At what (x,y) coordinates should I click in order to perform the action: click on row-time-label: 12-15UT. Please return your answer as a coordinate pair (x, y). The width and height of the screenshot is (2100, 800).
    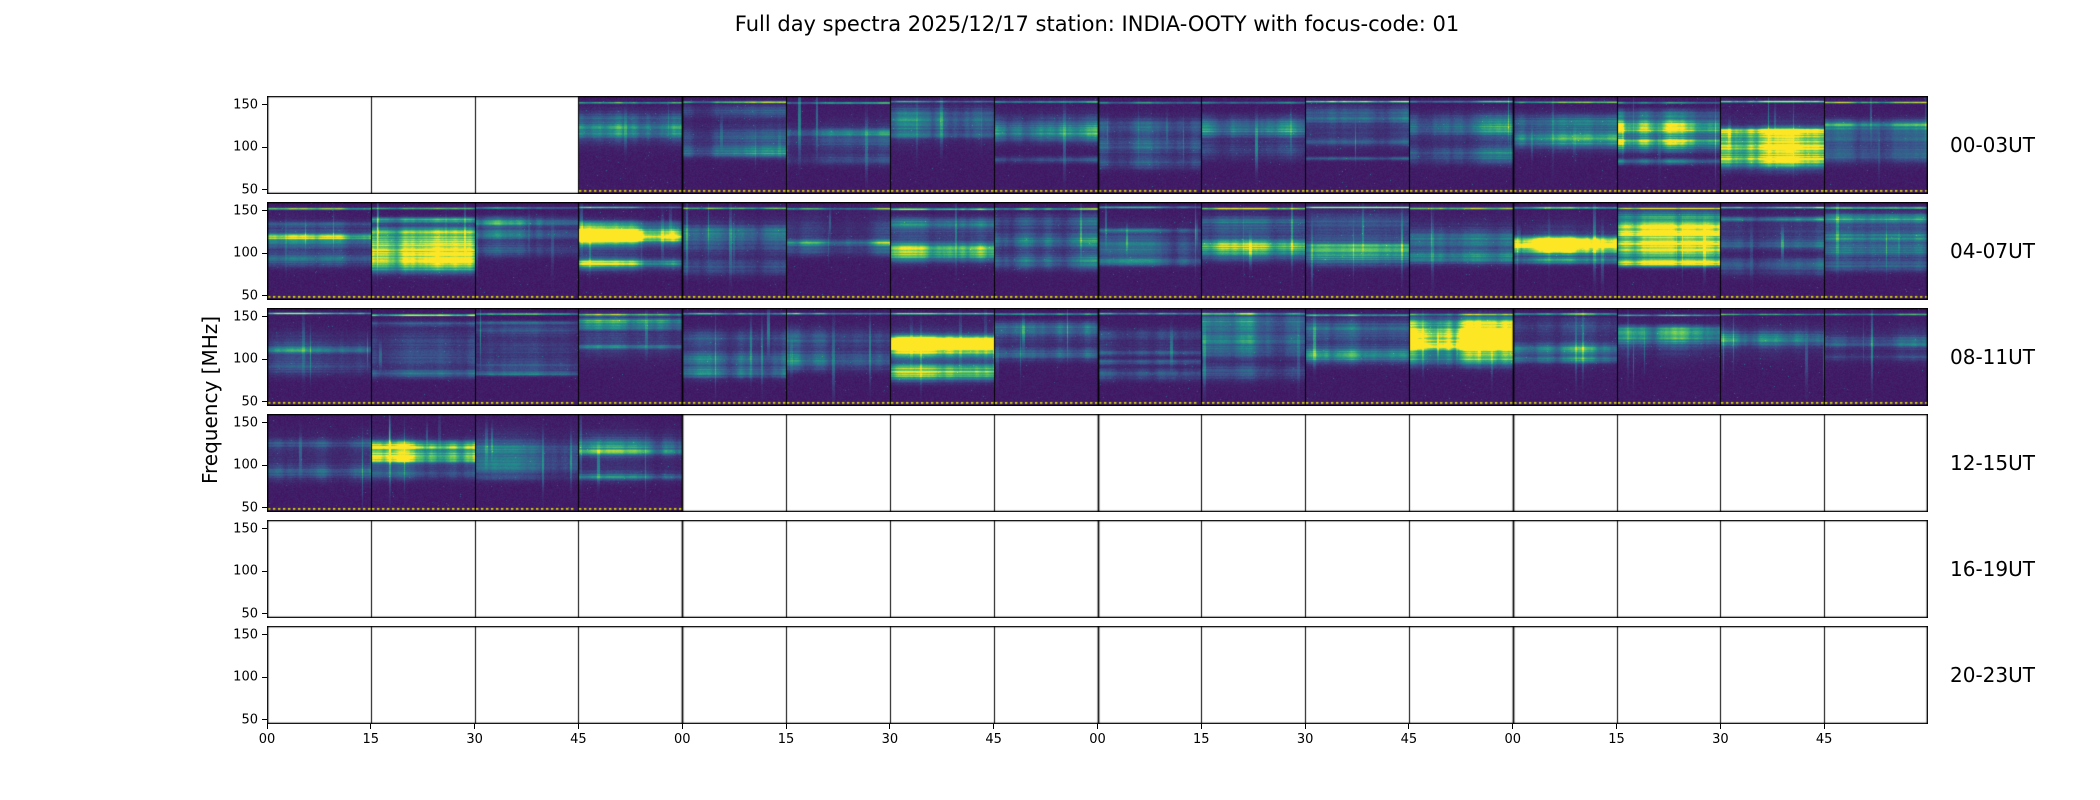
    Looking at the image, I should click on (1992, 463).